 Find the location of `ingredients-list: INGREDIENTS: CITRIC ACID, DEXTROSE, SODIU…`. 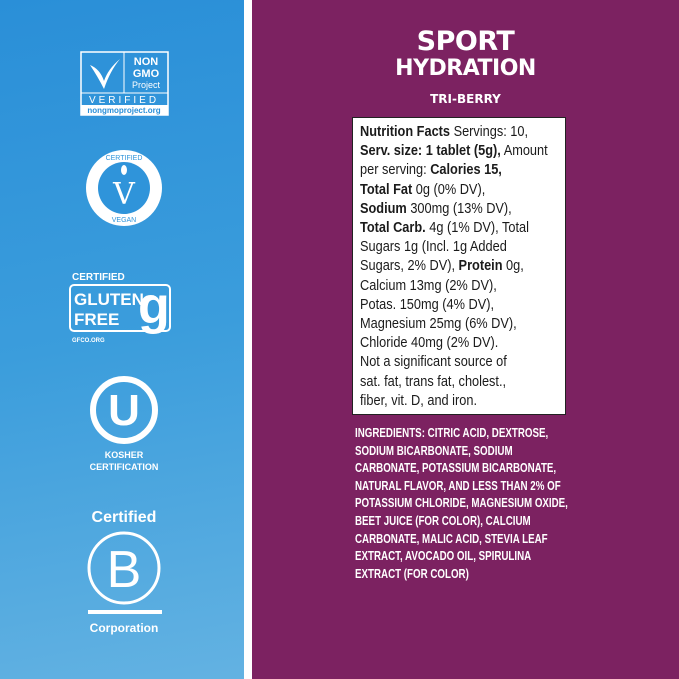

ingredients-list: INGREDIENTS: CITRIC ACID, DEXTROSE, SODIU… is located at coordinates (505, 503).